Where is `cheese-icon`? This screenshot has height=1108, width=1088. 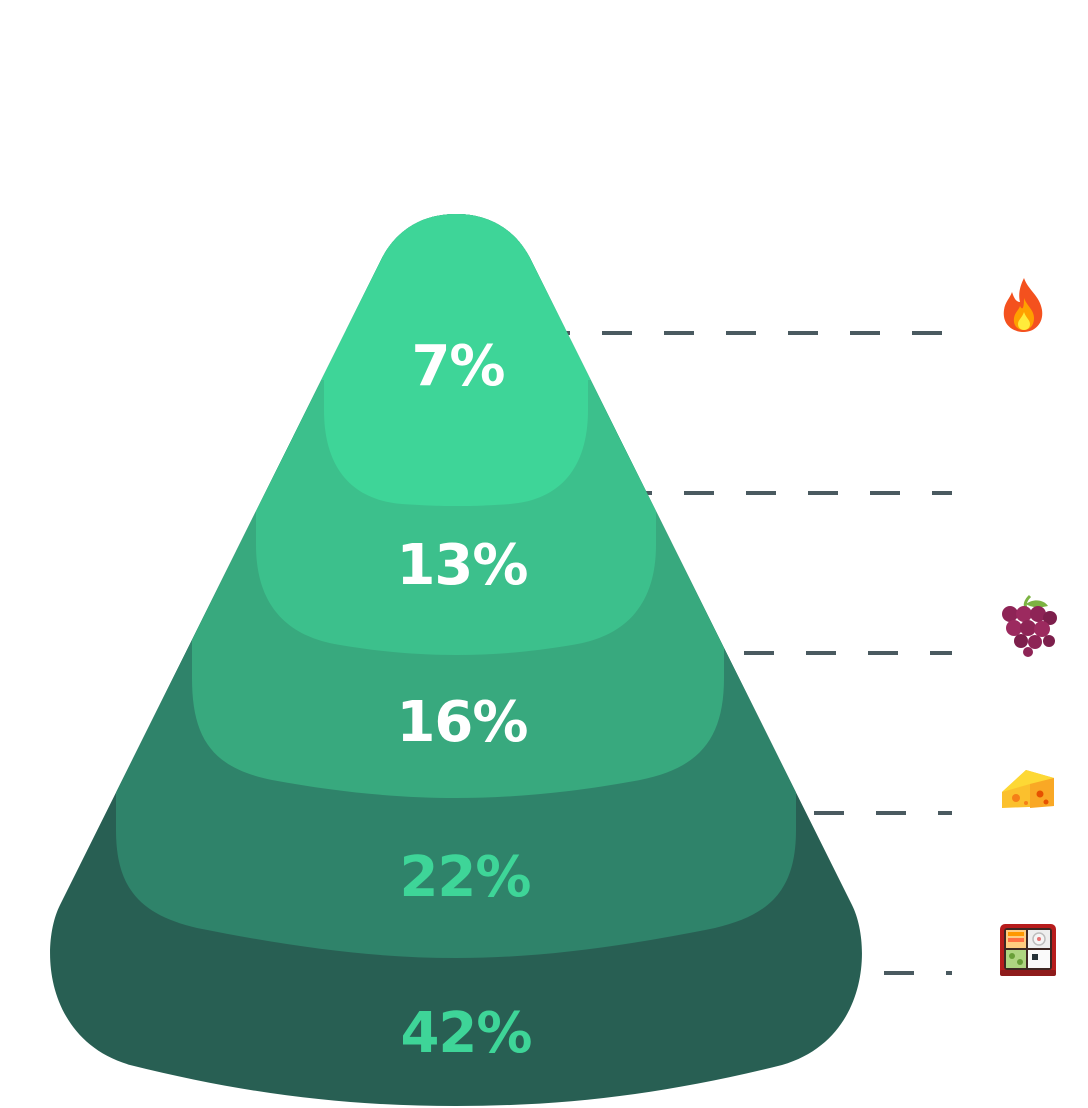 cheese-icon is located at coordinates (1028, 789).